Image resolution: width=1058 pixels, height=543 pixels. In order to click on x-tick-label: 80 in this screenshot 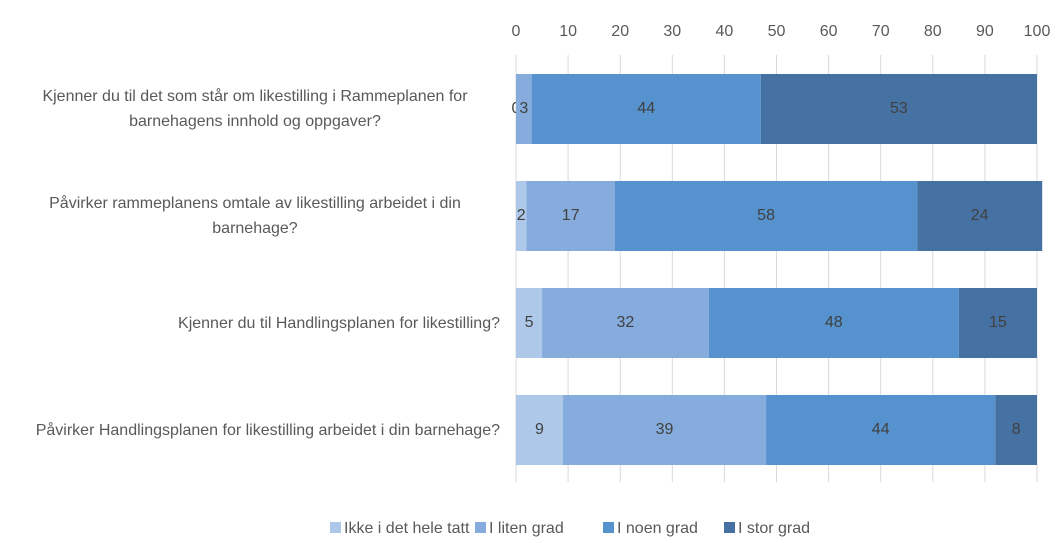, I will do `click(933, 31)`.